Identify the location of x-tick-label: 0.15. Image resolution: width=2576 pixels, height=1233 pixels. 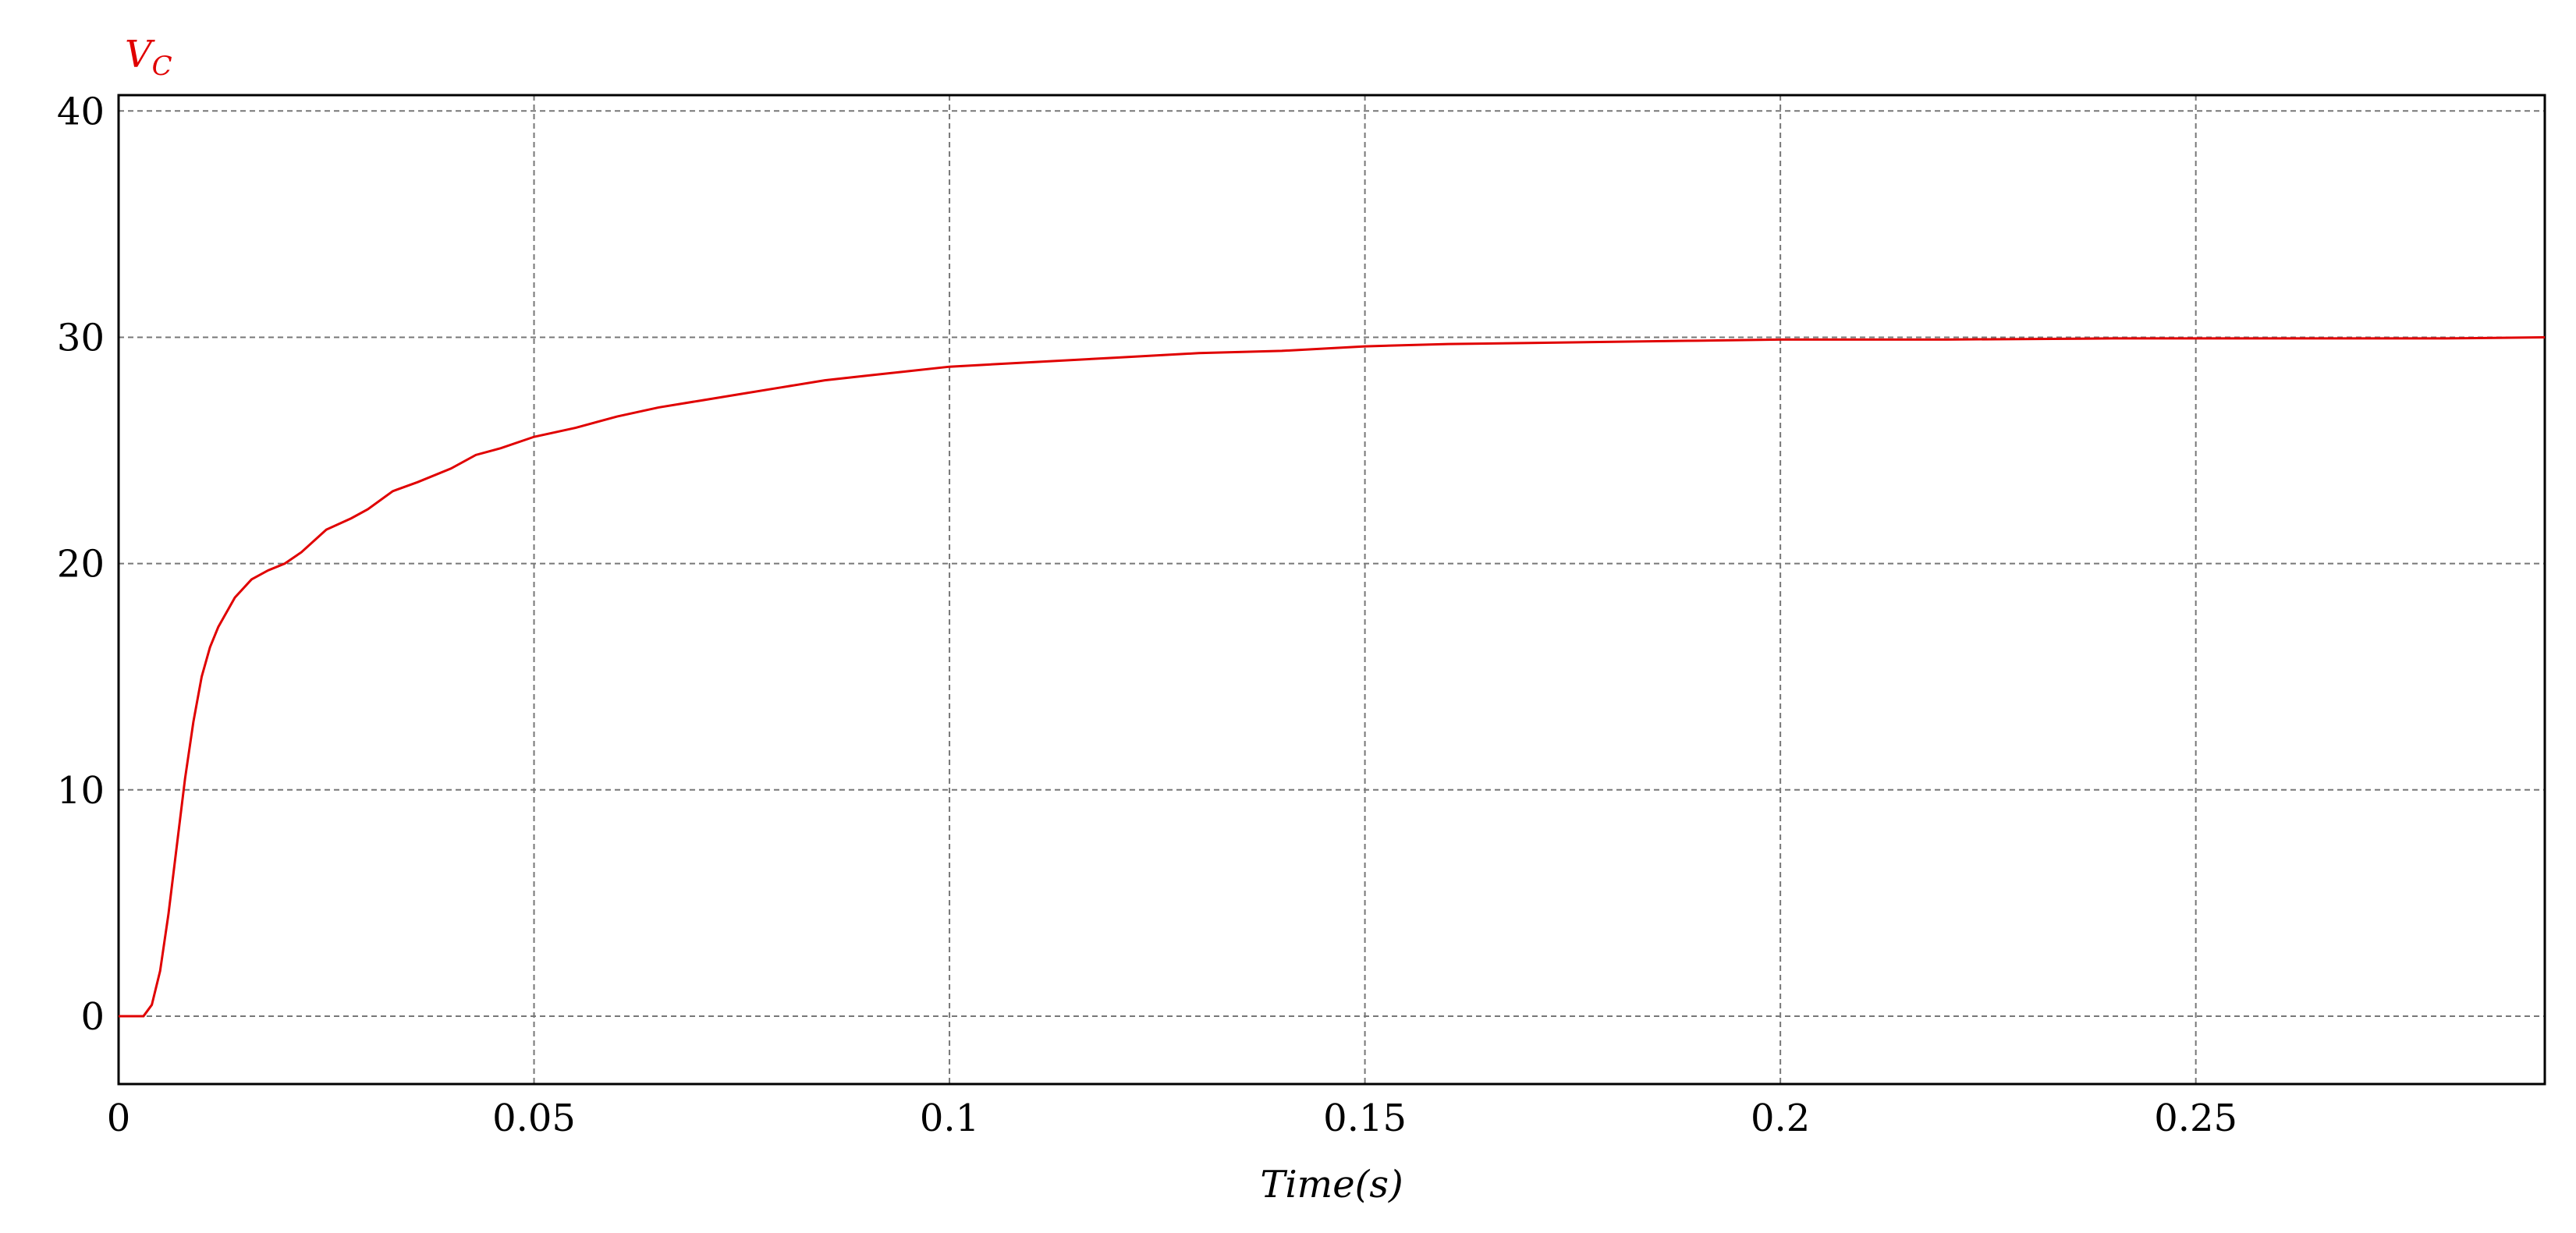
(1365, 1118).